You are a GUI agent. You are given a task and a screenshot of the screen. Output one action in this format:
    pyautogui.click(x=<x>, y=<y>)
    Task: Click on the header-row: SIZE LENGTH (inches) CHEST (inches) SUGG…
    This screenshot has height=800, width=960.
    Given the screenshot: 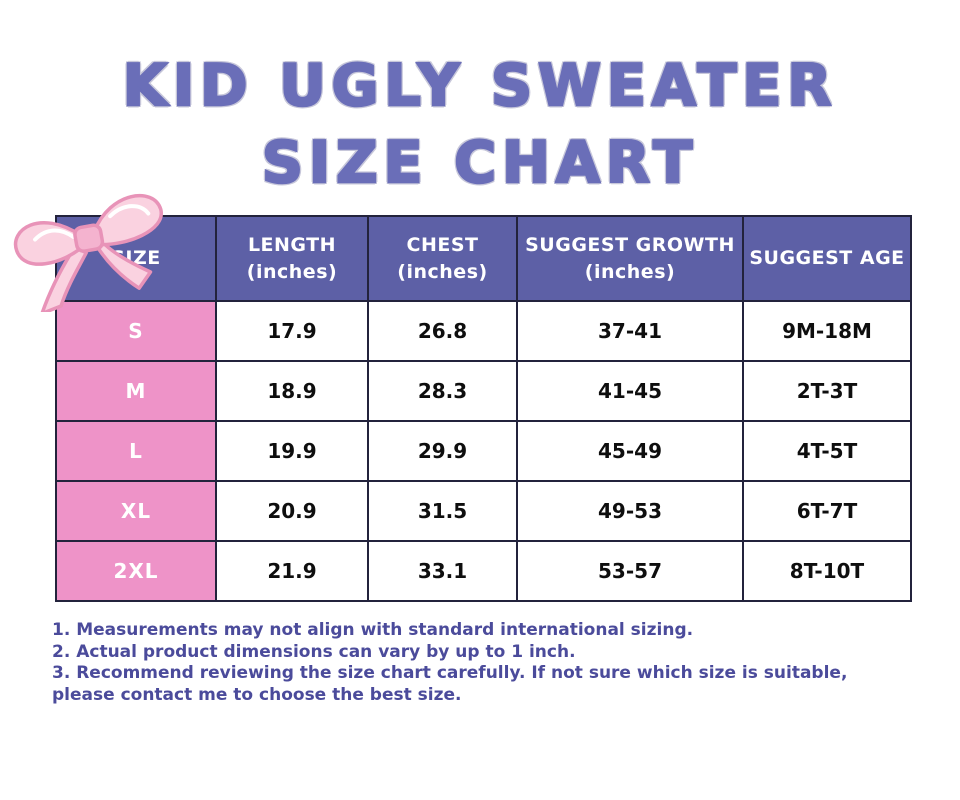 What is the action you would take?
    pyautogui.click(x=483, y=258)
    